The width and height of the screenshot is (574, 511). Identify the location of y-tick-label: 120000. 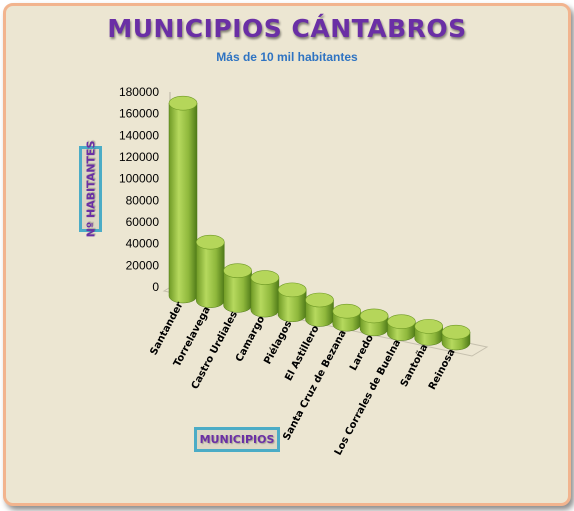
(139, 157).